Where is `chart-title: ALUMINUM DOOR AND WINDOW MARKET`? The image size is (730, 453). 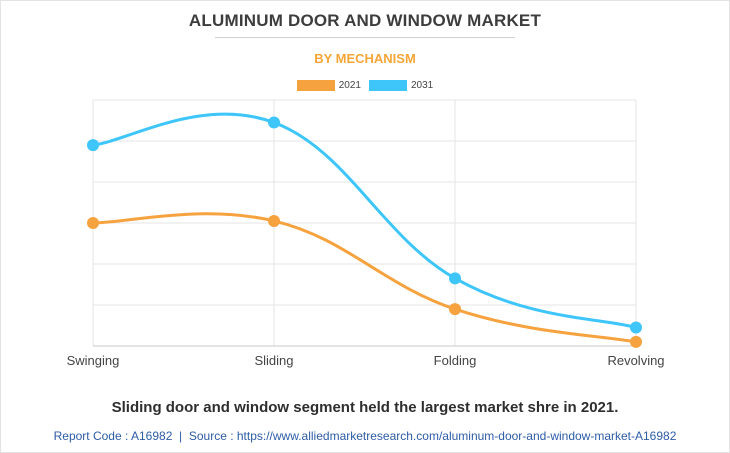 chart-title: ALUMINUM DOOR AND WINDOW MARKET is located at coordinates (365, 20).